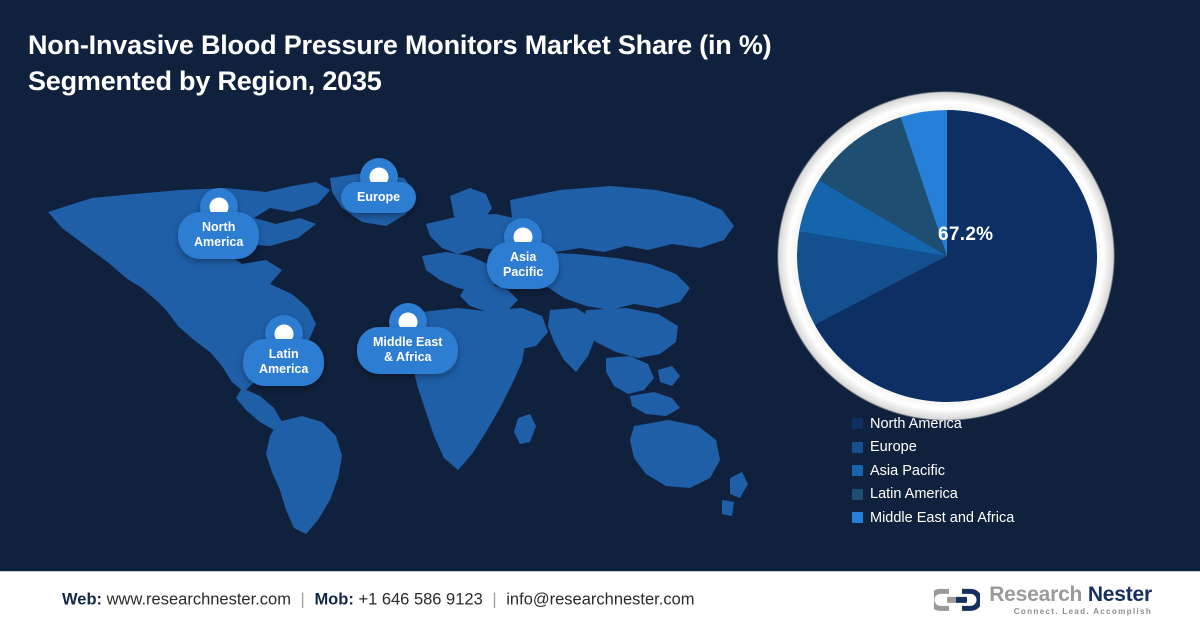 The height and width of the screenshot is (628, 1200). Describe the element at coordinates (334, 599) in the screenshot. I see `footer-mob-label: Mob:` at that location.